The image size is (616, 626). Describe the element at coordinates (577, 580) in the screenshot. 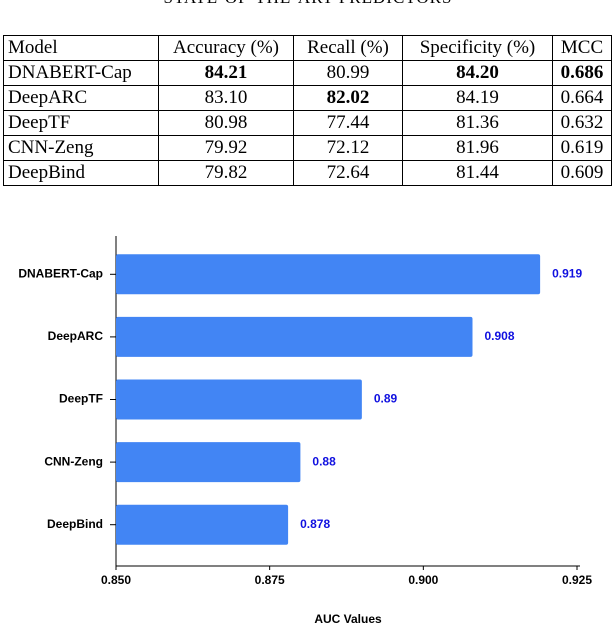

I see `x-tick-label: 0.925` at that location.